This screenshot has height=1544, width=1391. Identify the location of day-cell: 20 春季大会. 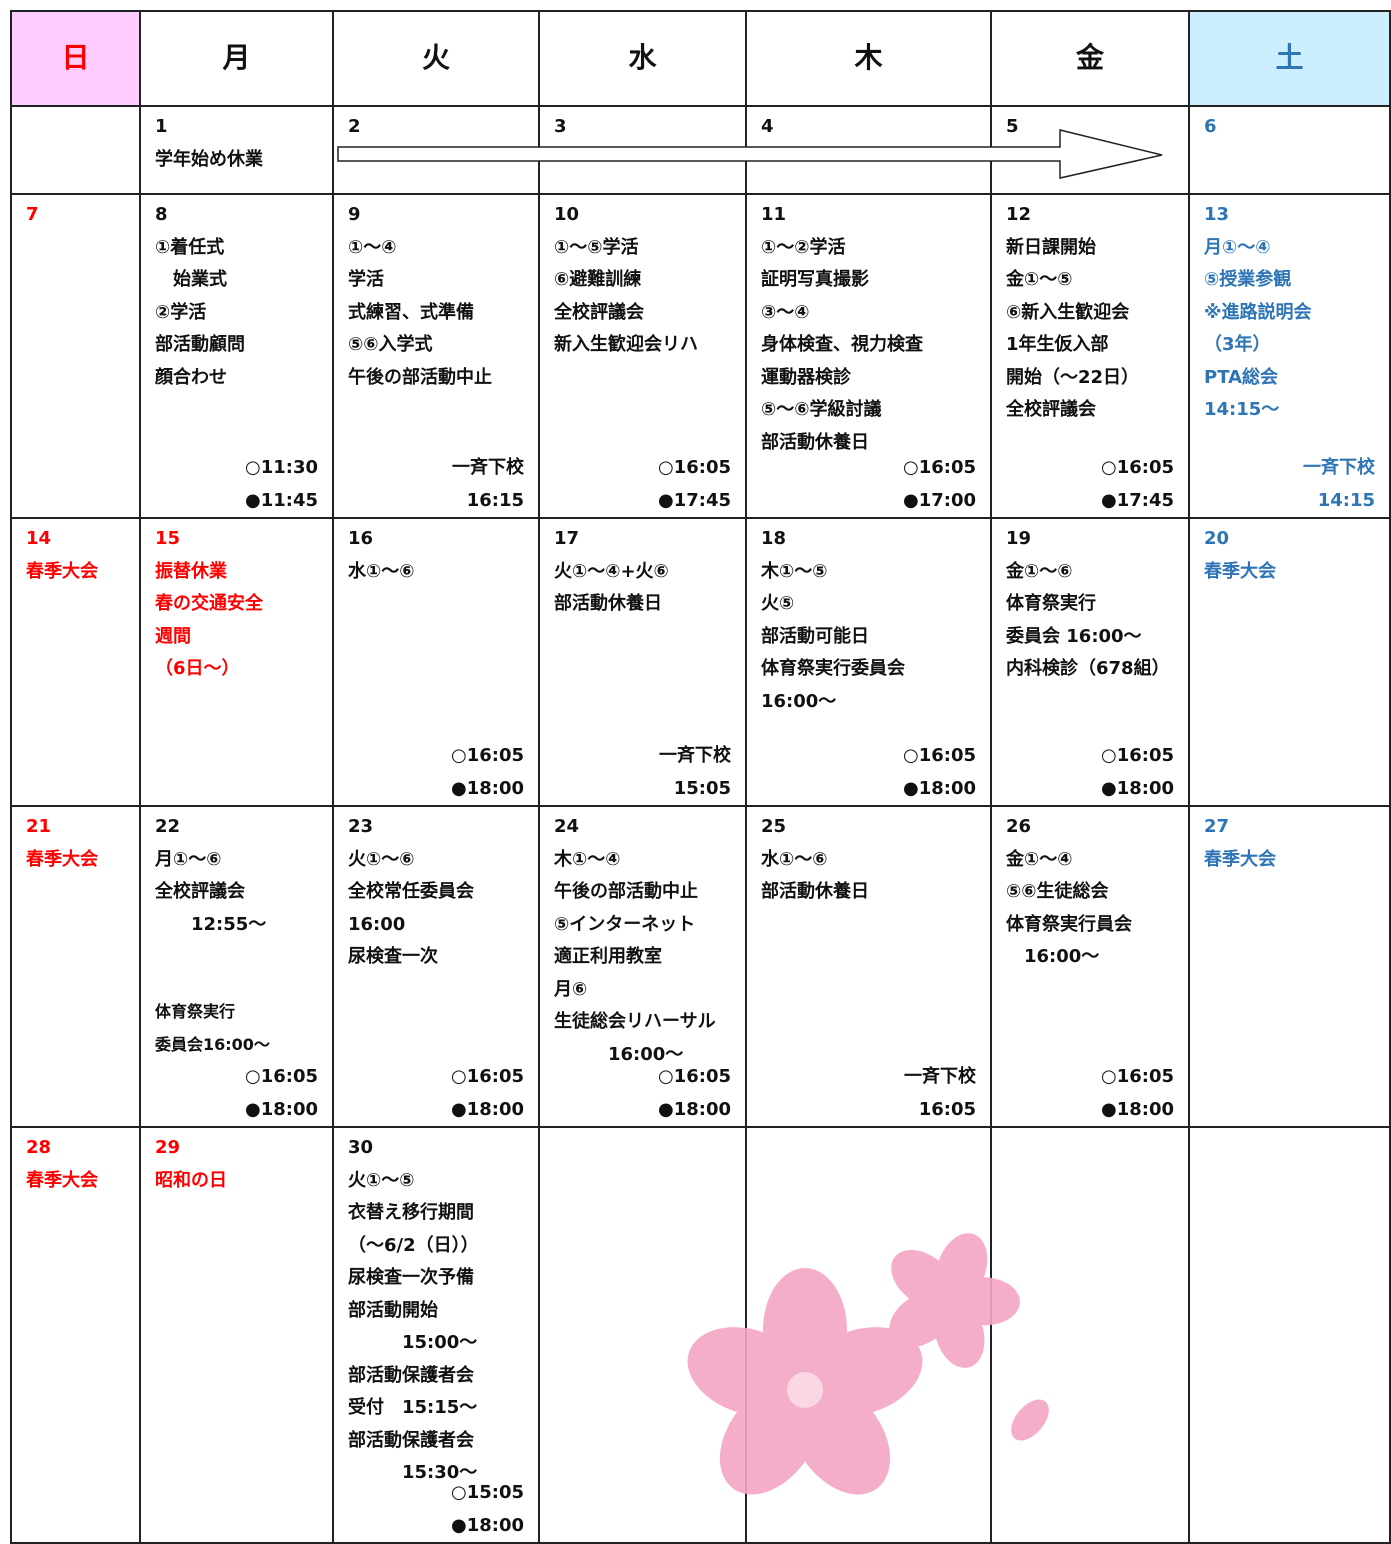
(1290, 663).